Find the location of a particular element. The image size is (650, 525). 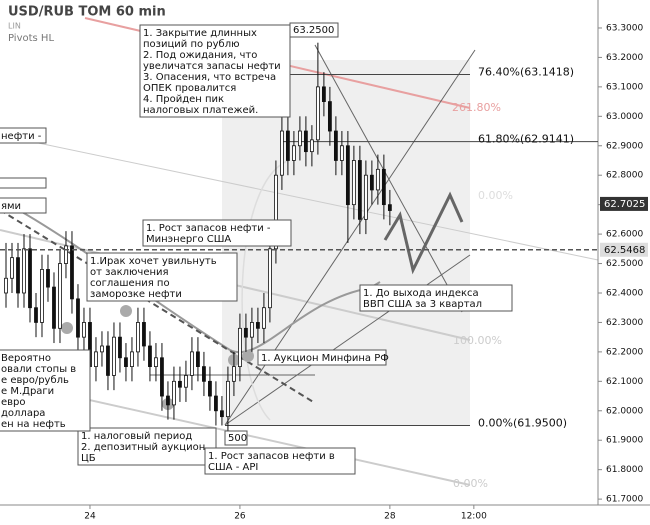

y-tick-label: 63.0000 is located at coordinates (624, 117).